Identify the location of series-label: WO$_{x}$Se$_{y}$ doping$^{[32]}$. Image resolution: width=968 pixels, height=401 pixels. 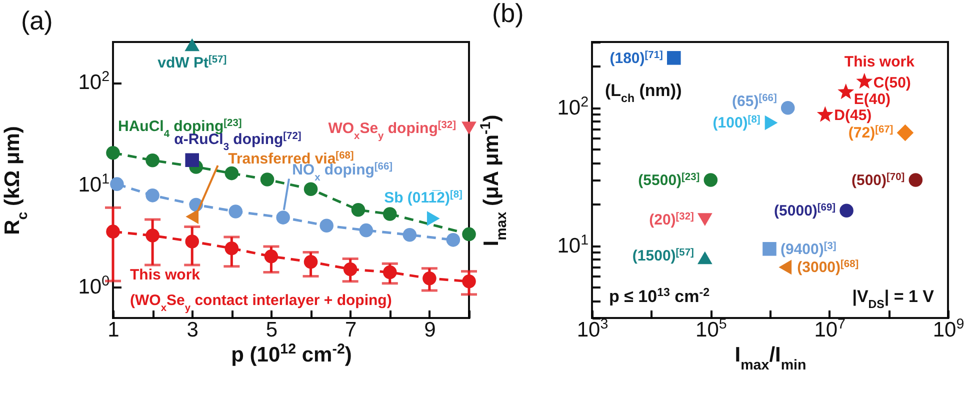
(392, 131).